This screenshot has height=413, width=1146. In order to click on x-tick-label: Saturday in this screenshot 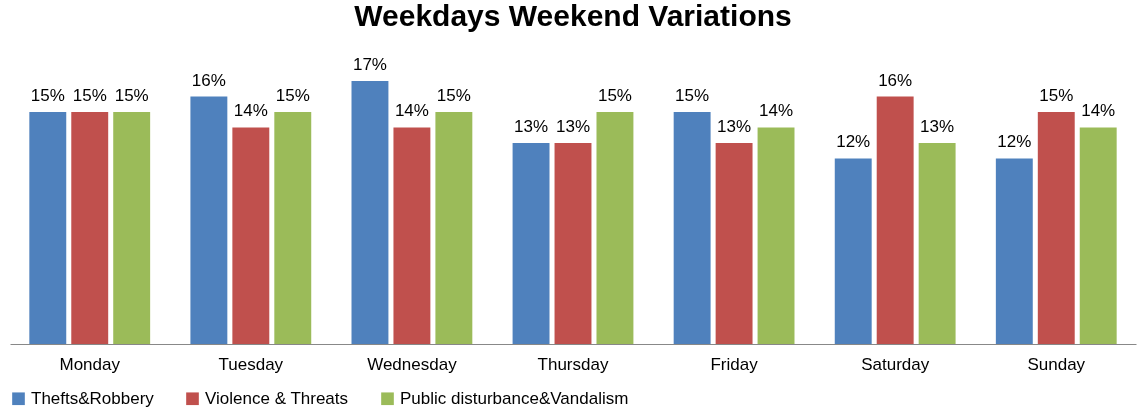, I will do `click(895, 364)`.